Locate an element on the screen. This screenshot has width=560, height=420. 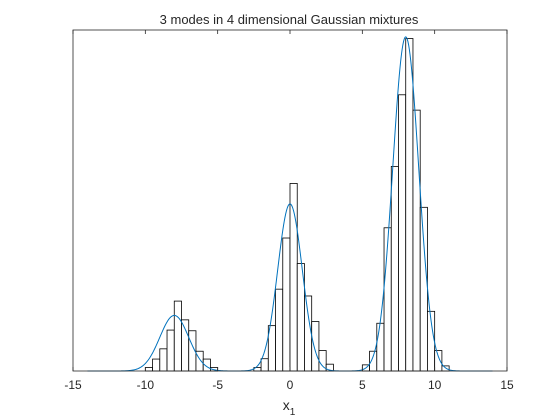
x-tick-label: 15 is located at coordinates (507, 385).